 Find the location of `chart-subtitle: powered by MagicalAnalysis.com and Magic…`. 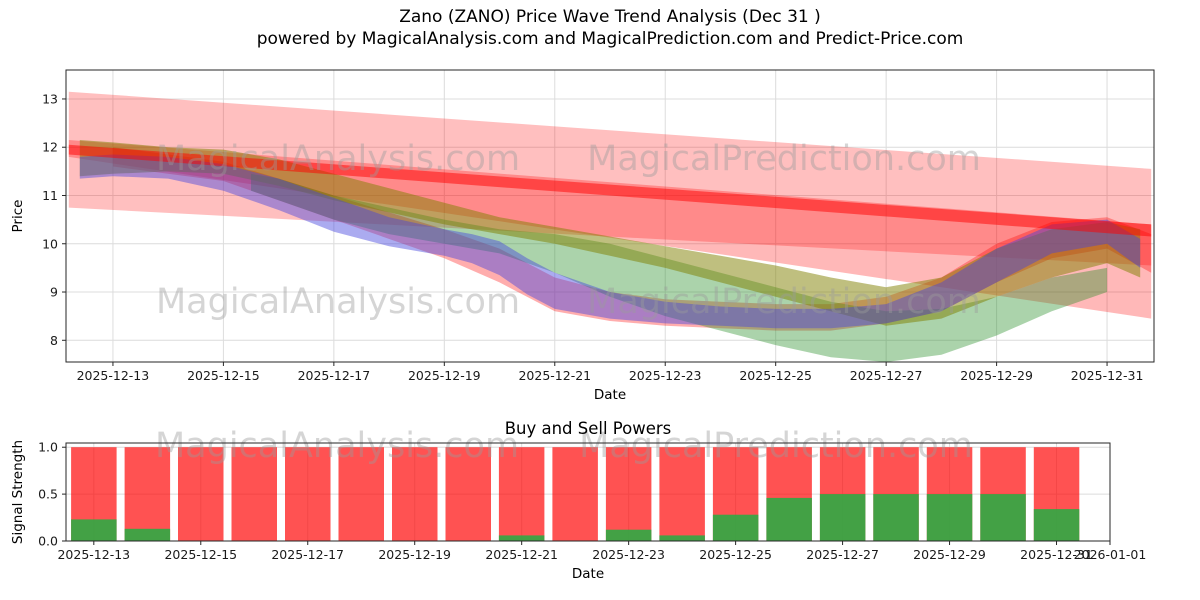

chart-subtitle: powered by MagicalAnalysis.com and Magic… is located at coordinates (610, 39).